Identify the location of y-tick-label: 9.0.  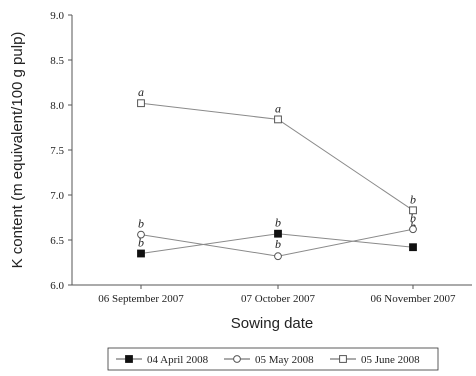
(57, 16).